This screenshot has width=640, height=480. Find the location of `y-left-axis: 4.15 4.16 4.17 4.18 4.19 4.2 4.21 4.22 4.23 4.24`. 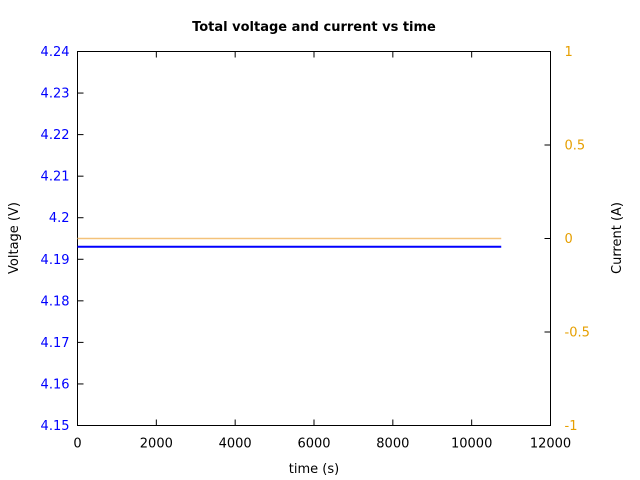

y-left-axis: 4.15 4.16 4.17 4.18 4.19 4.2 4.21 4.22 4.23 4.24 is located at coordinates (62, 239).